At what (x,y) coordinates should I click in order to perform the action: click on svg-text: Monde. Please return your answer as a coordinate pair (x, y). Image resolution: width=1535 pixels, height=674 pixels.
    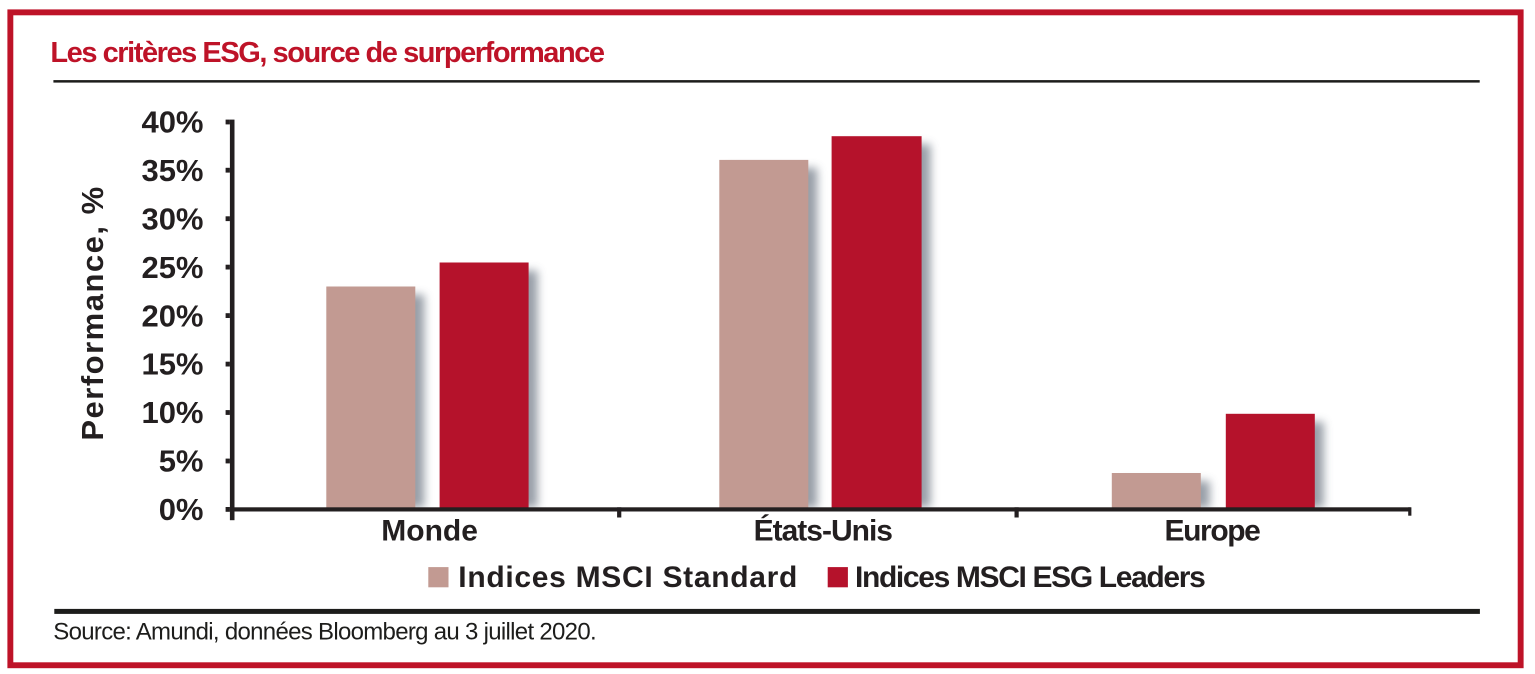
    Looking at the image, I should click on (429, 531).